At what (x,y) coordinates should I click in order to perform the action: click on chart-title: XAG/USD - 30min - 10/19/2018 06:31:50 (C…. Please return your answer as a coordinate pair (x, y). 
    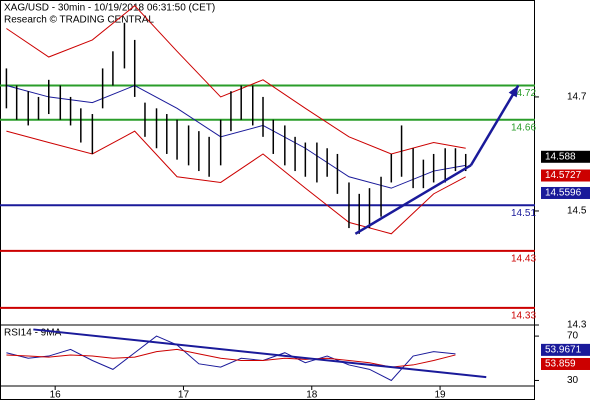
    Looking at the image, I should click on (109, 8).